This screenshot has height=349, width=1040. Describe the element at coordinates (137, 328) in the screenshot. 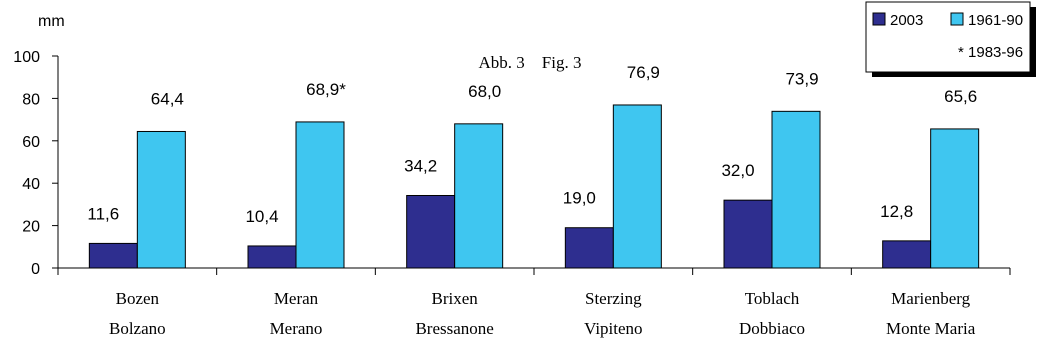

I see `x-category-label: Bolzano` at that location.